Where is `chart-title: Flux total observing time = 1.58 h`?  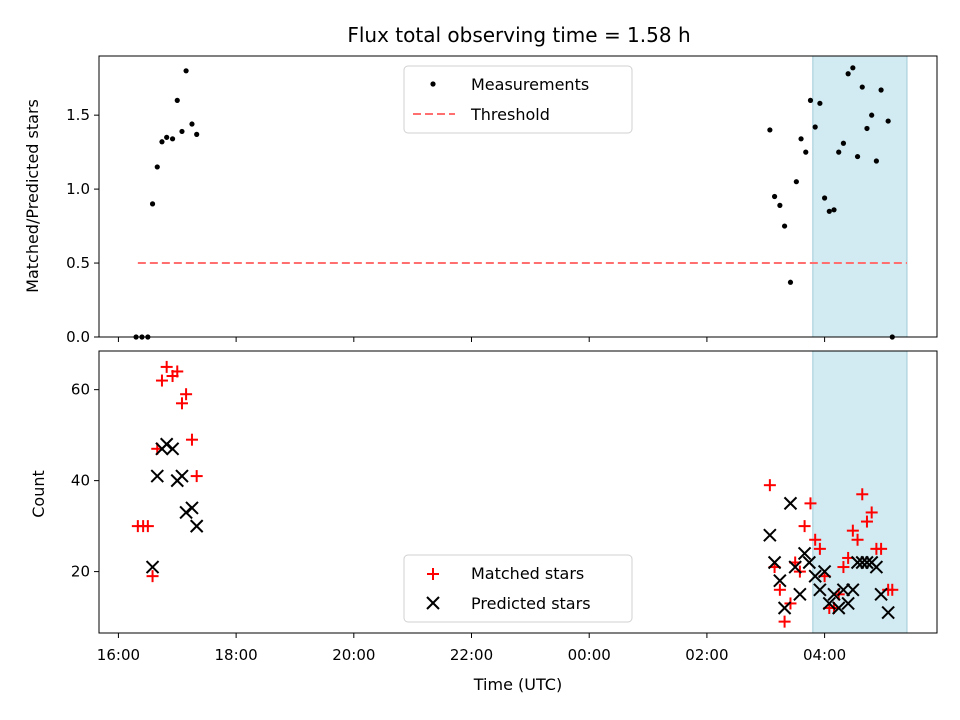 chart-title: Flux total observing time = 1.58 h is located at coordinates (518, 35).